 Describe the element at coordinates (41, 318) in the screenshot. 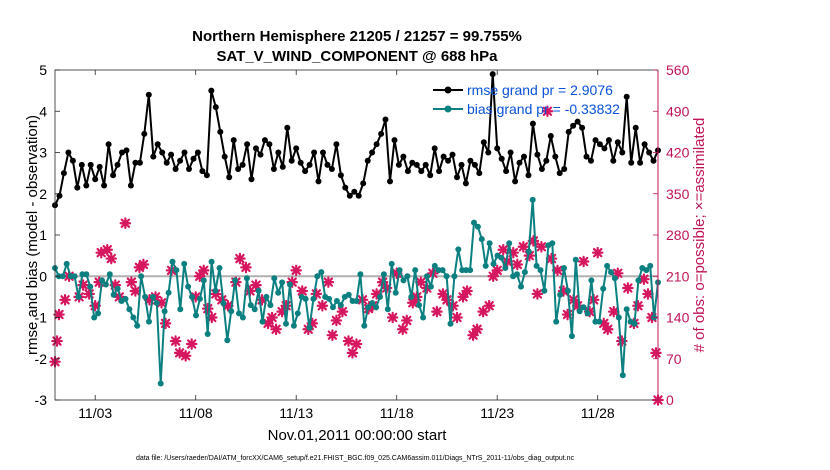

I see `y-left-tick-label: -1` at that location.